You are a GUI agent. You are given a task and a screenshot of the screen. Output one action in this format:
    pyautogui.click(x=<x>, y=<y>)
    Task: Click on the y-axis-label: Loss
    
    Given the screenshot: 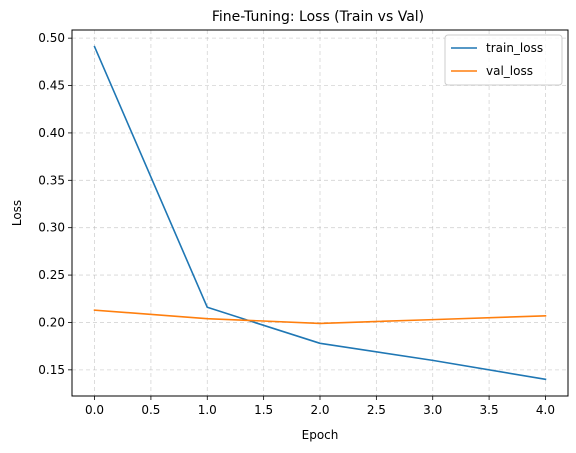 What is the action you would take?
    pyautogui.click(x=17, y=213)
    